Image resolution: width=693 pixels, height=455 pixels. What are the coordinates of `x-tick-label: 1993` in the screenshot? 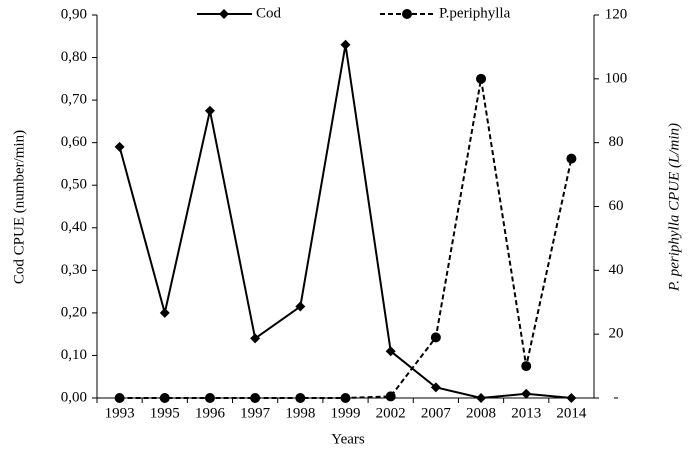 It's located at (120, 413).